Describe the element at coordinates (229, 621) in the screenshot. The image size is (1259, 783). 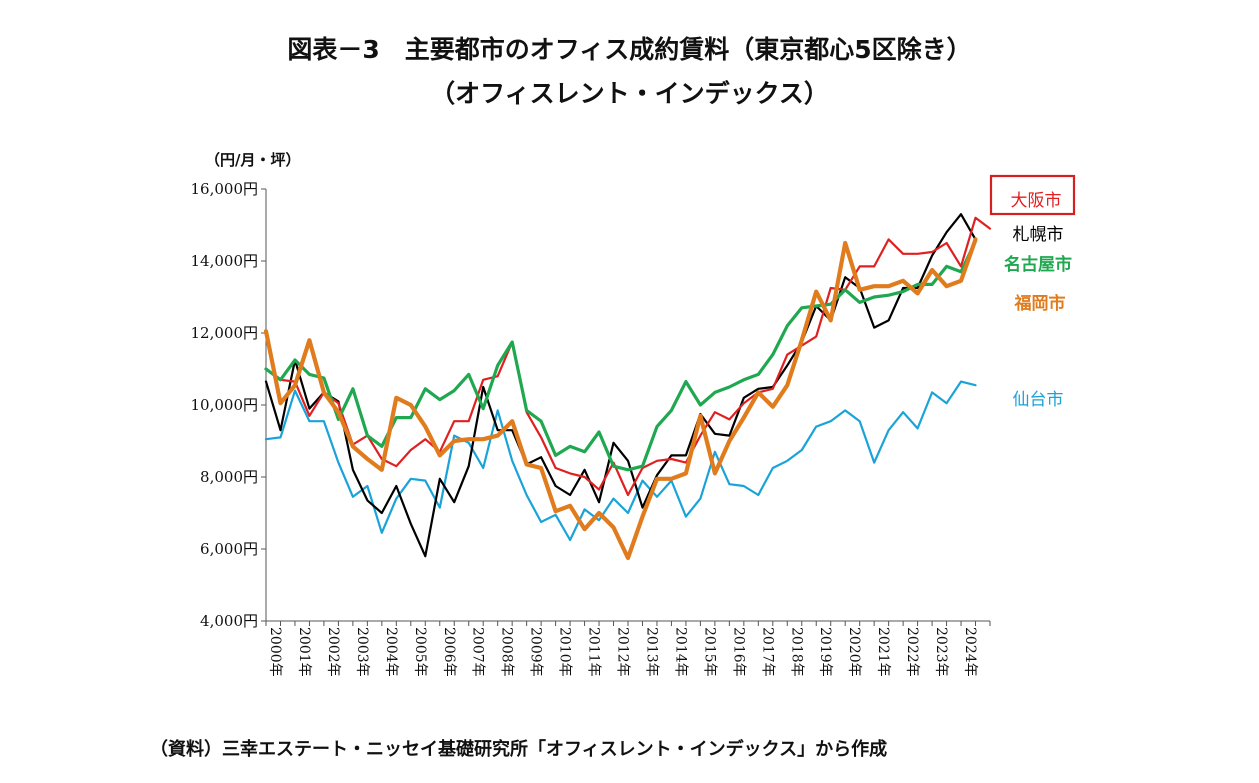
I see `y-tick-label: 4,000円` at that location.